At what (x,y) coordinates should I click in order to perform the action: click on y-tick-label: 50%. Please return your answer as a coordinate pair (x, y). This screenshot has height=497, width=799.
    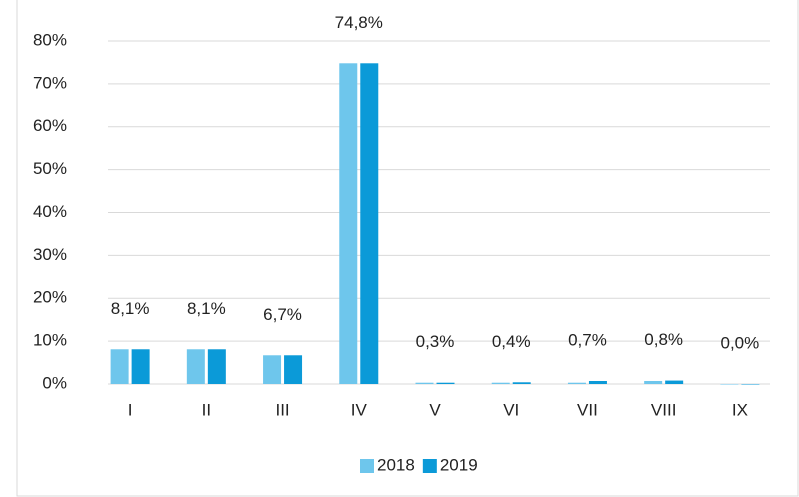
    Looking at the image, I should click on (50, 168).